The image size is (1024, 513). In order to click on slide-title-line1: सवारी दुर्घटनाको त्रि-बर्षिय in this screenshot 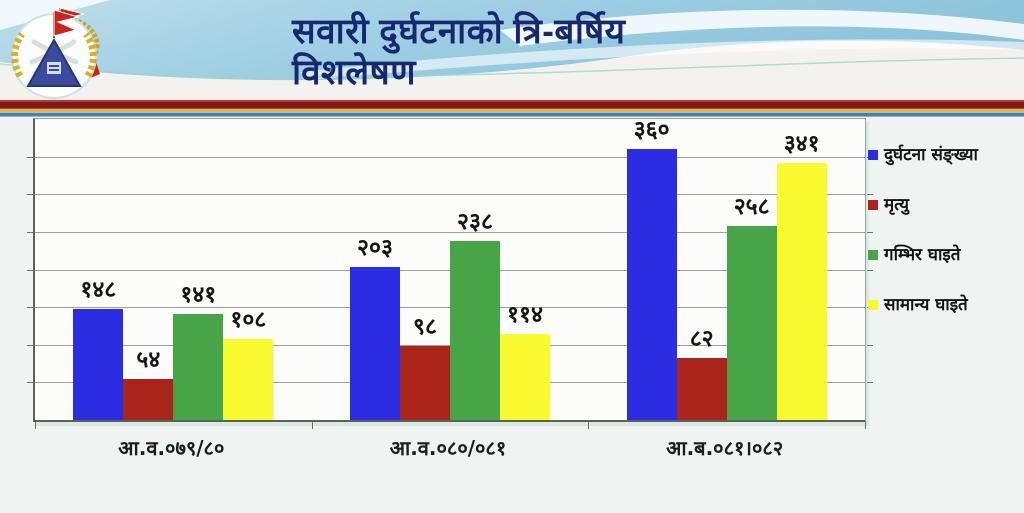, I will do `click(459, 31)`.